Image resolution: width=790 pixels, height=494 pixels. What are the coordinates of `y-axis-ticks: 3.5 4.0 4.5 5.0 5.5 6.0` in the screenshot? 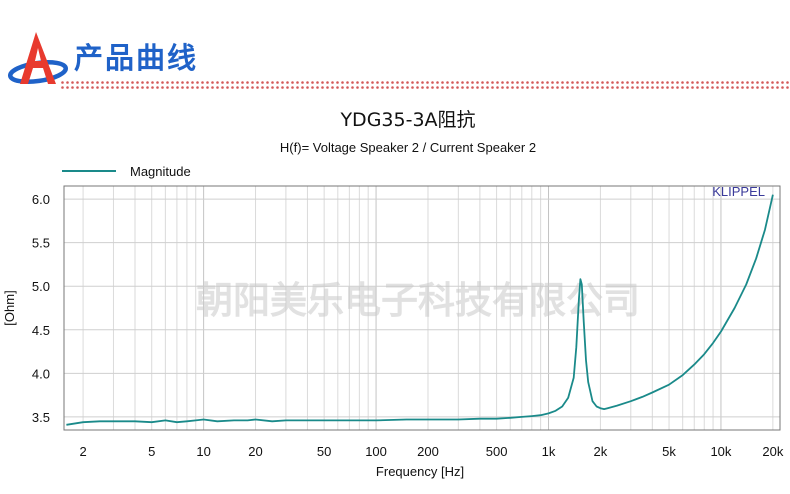 It's located at (41, 308).